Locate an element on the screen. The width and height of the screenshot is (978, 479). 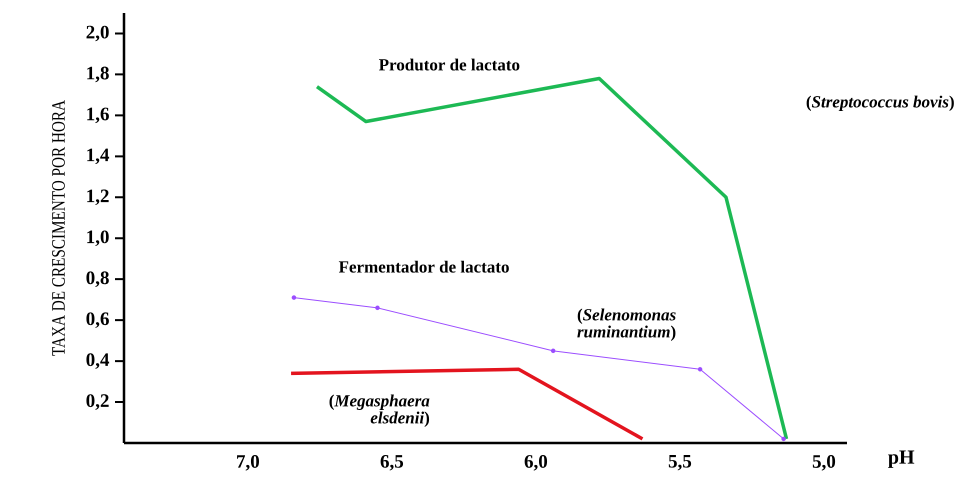
x-tick-label: 7,0 is located at coordinates (248, 463).